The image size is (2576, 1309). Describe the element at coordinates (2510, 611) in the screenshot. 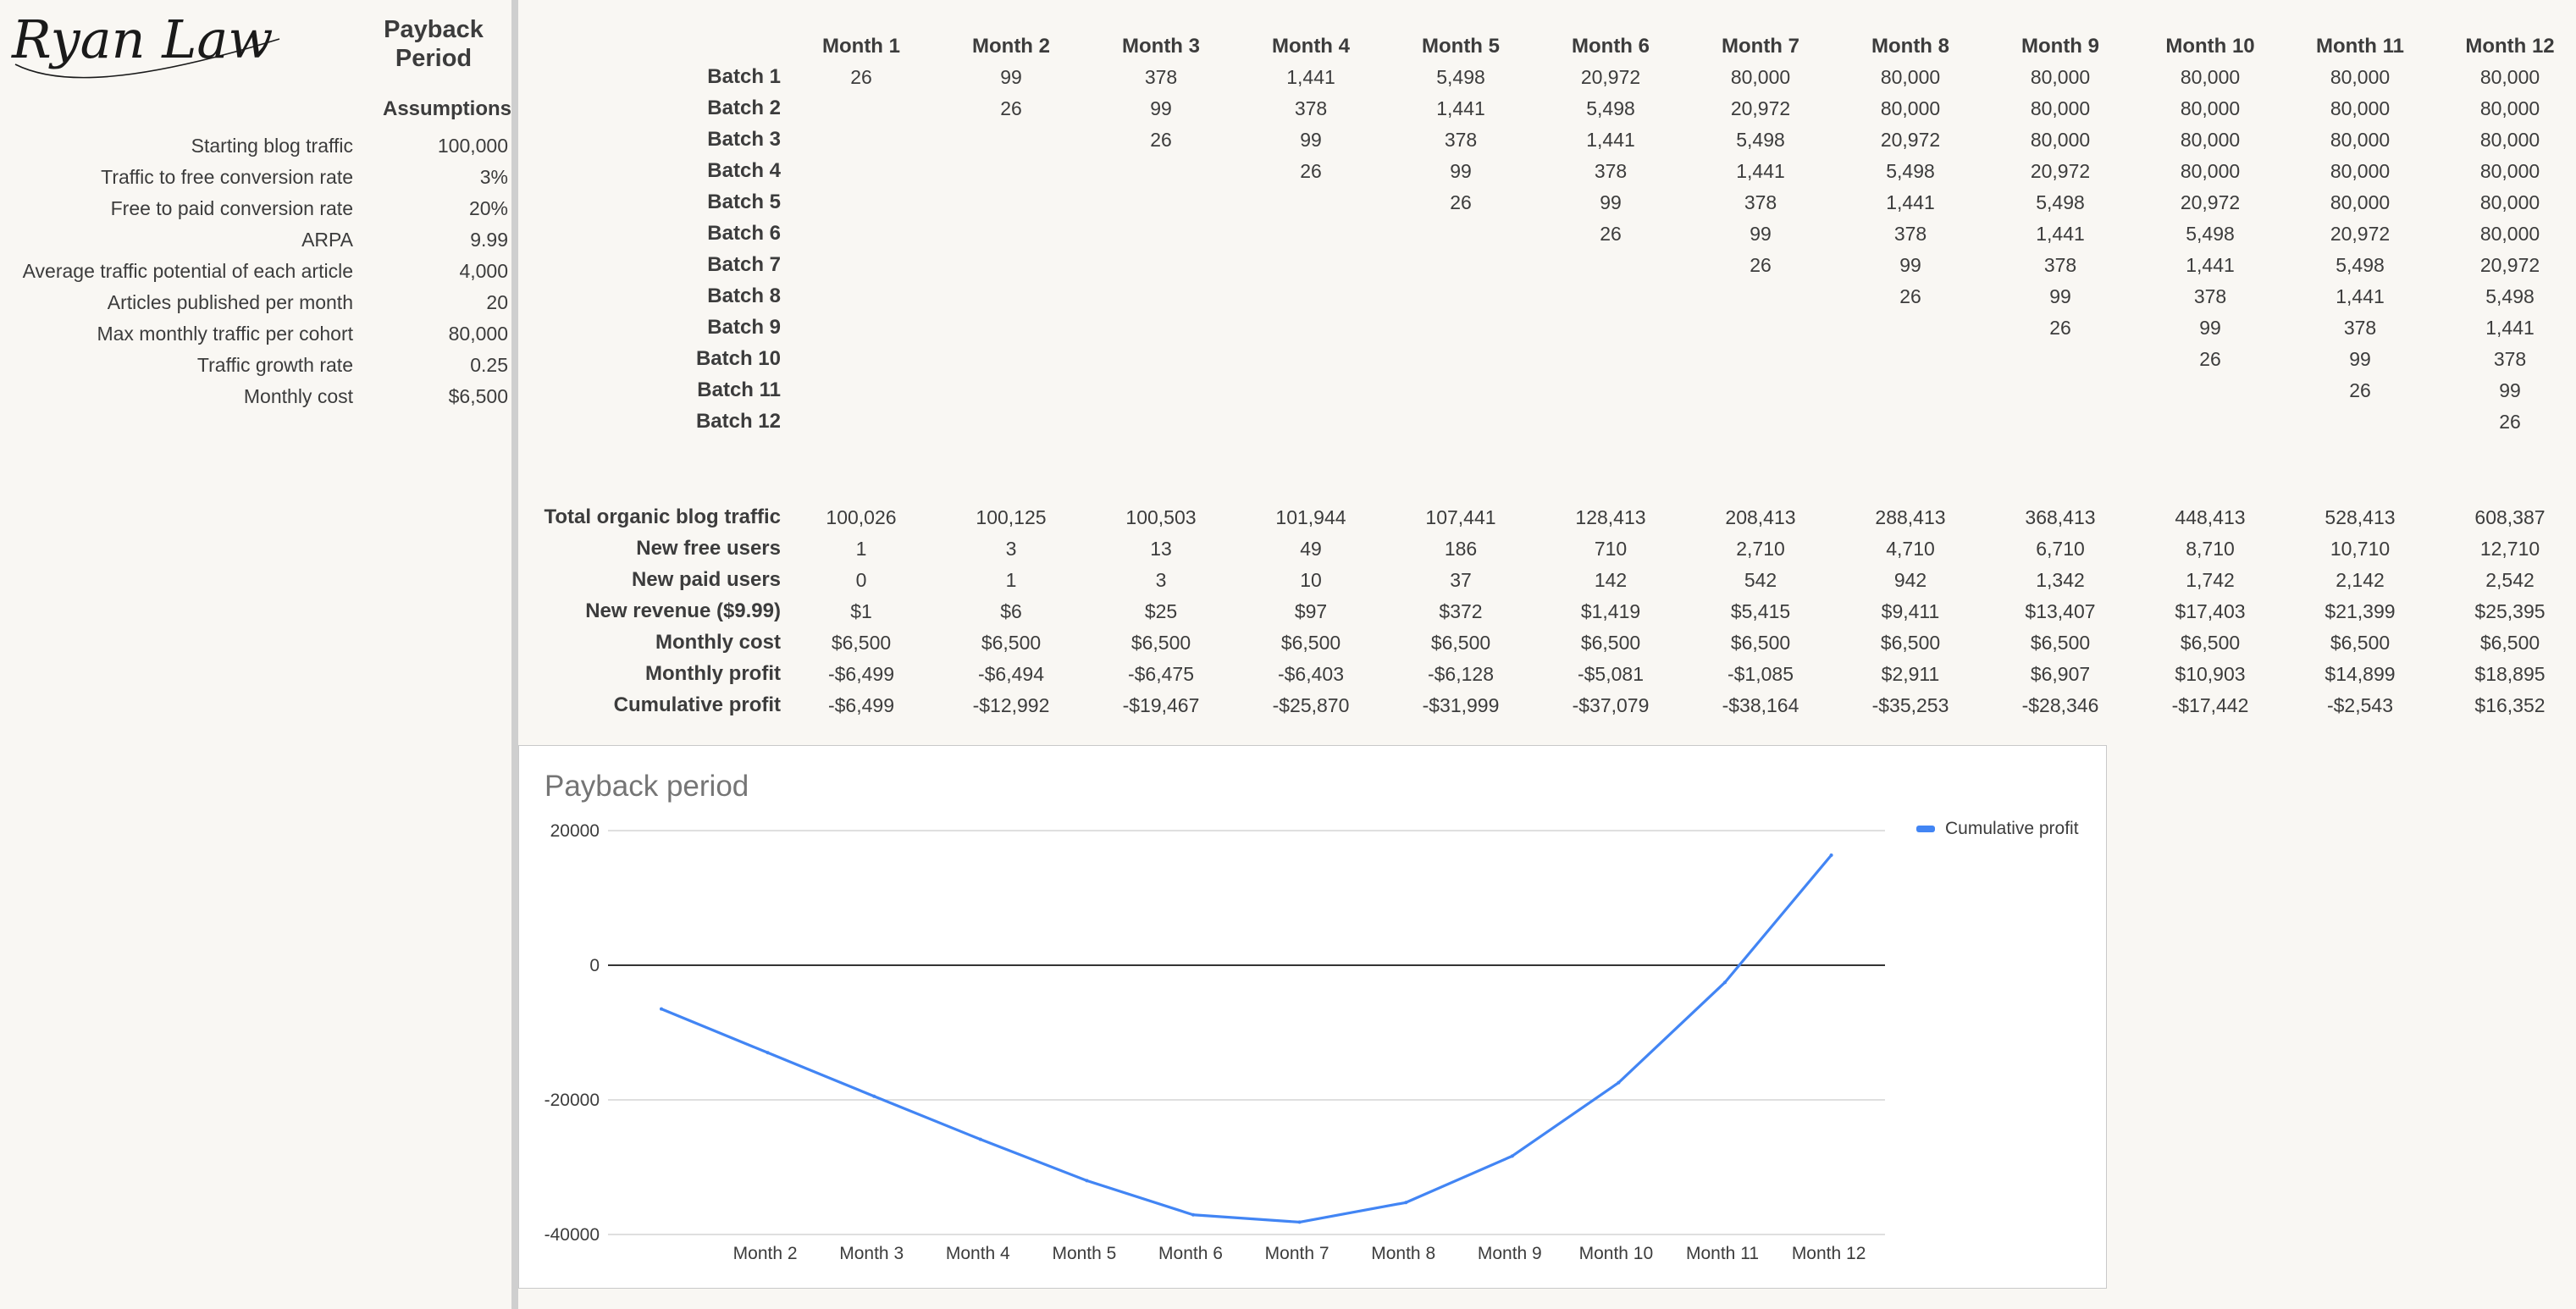

I see `summary-cell: $25,395` at that location.